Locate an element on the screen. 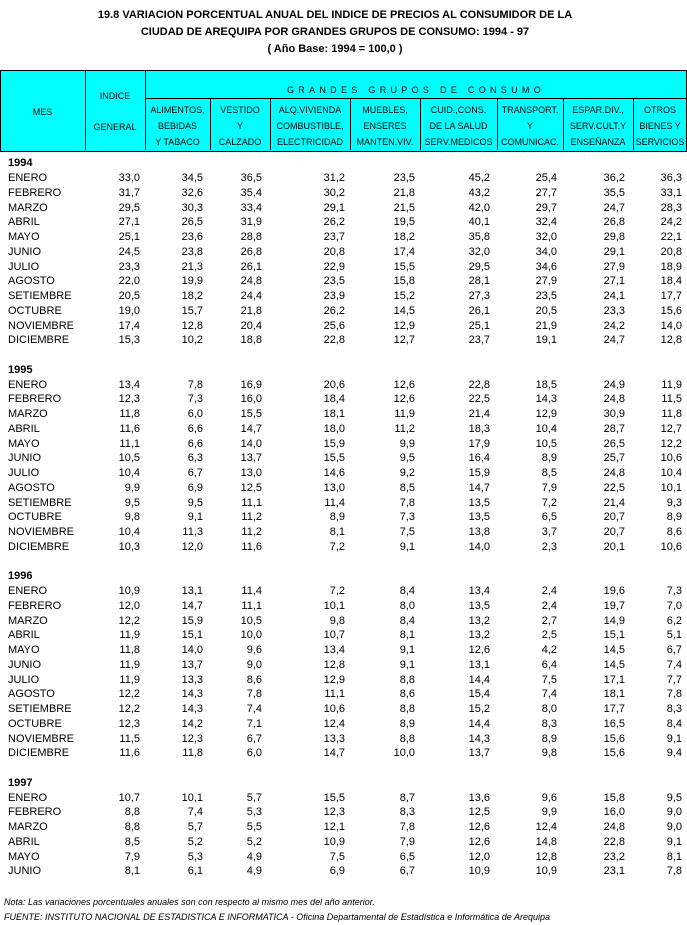 The image size is (687, 925). year-label: 1995 is located at coordinates (20, 369).